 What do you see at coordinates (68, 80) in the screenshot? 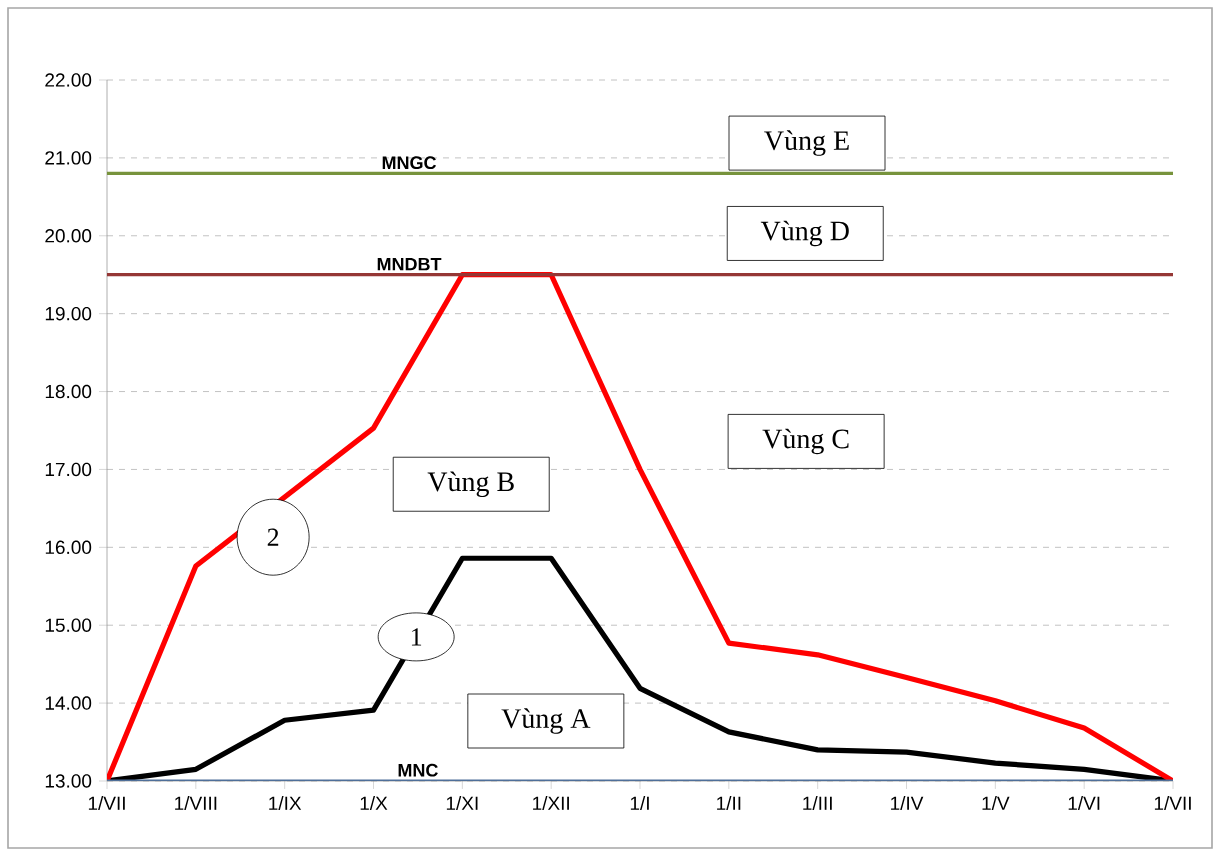
I see `y-tick-label: 22.00` at bounding box center [68, 80].